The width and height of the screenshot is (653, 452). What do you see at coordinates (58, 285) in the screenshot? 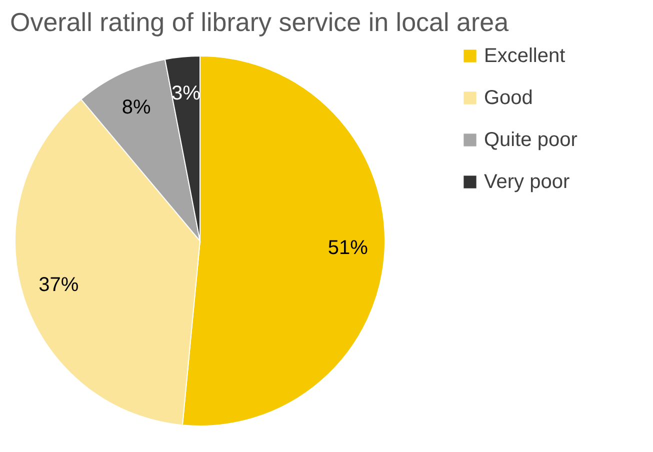
I see `data-label: 37%` at bounding box center [58, 285].